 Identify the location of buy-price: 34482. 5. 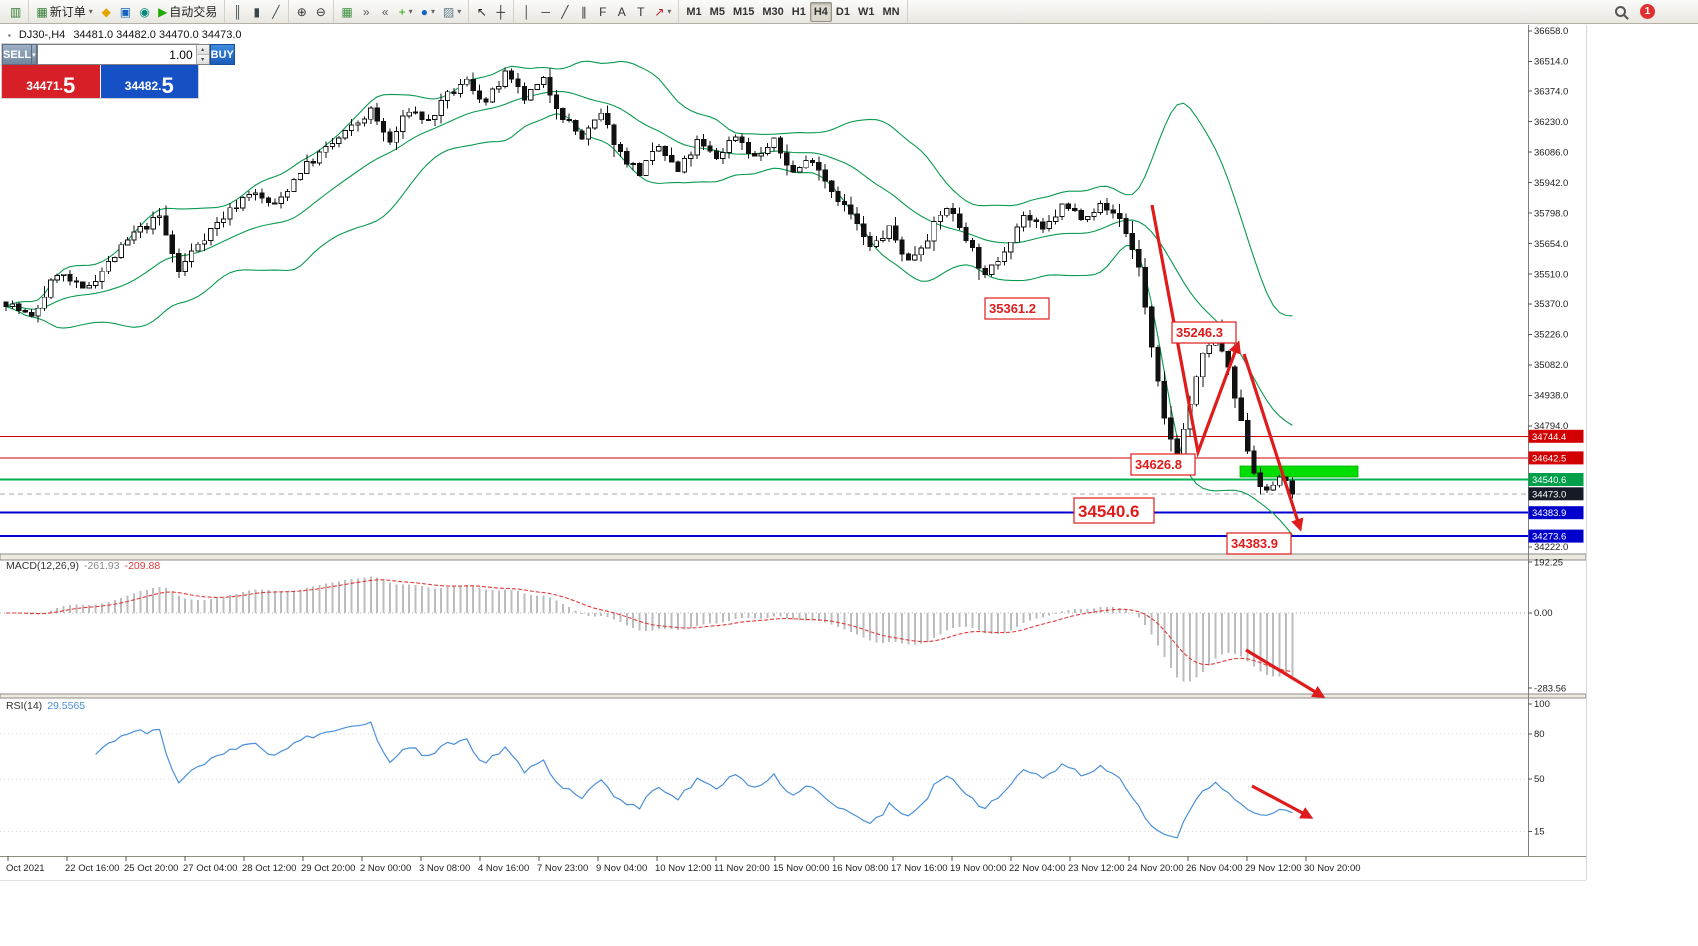
(148, 81).